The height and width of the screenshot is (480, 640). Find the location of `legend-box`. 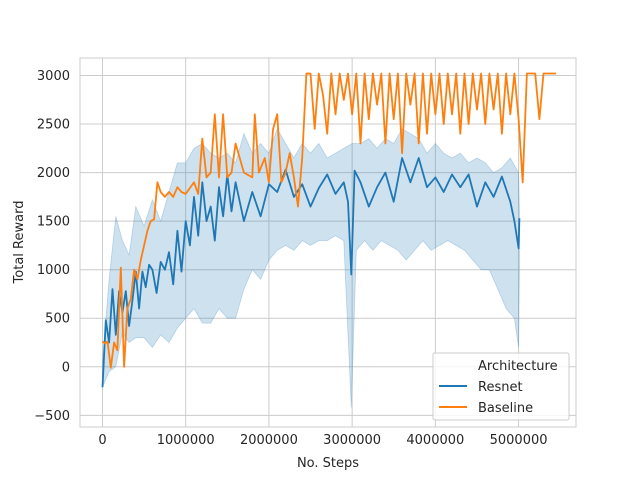

legend-box is located at coordinates (501, 386).